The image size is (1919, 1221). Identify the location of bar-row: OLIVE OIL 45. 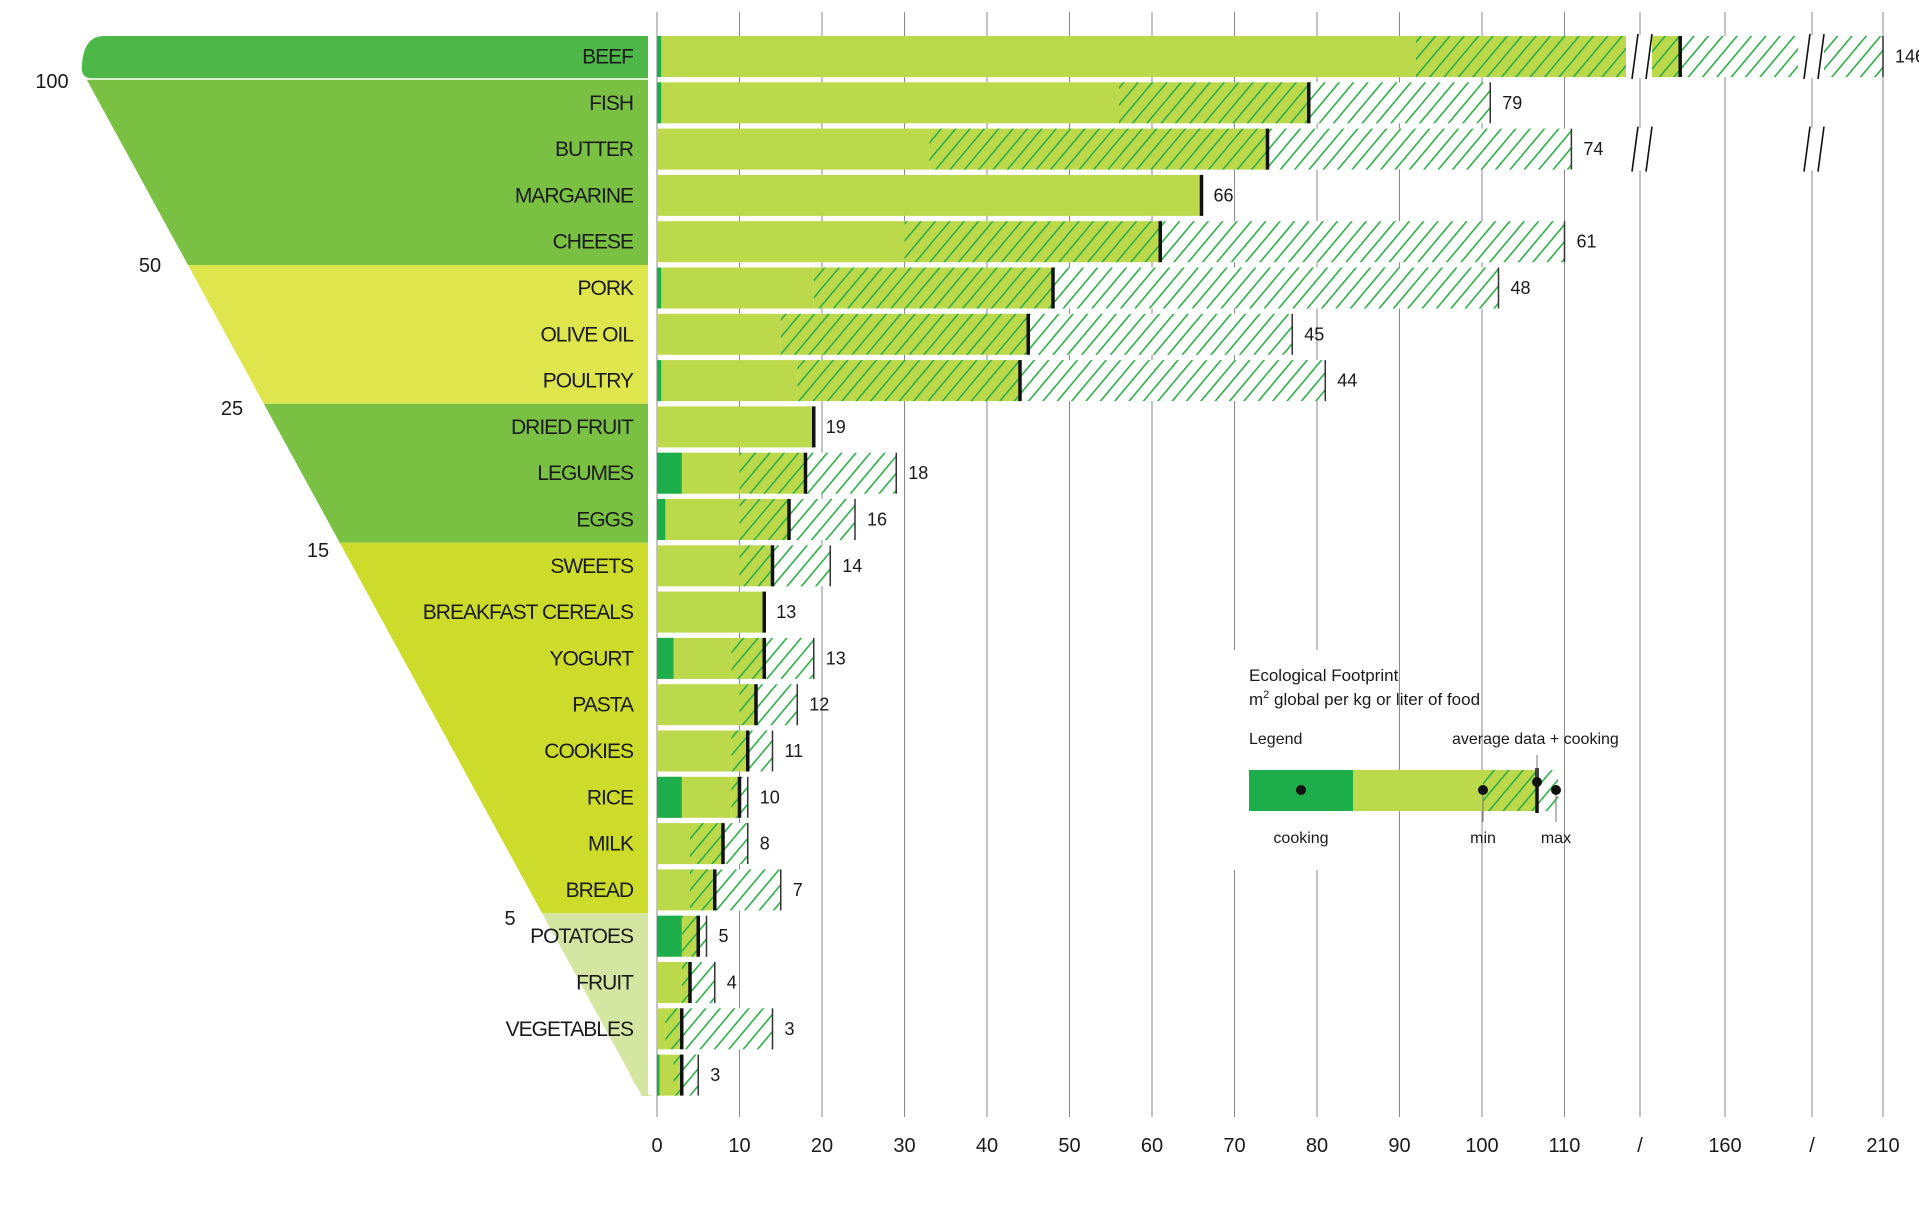
(932, 334).